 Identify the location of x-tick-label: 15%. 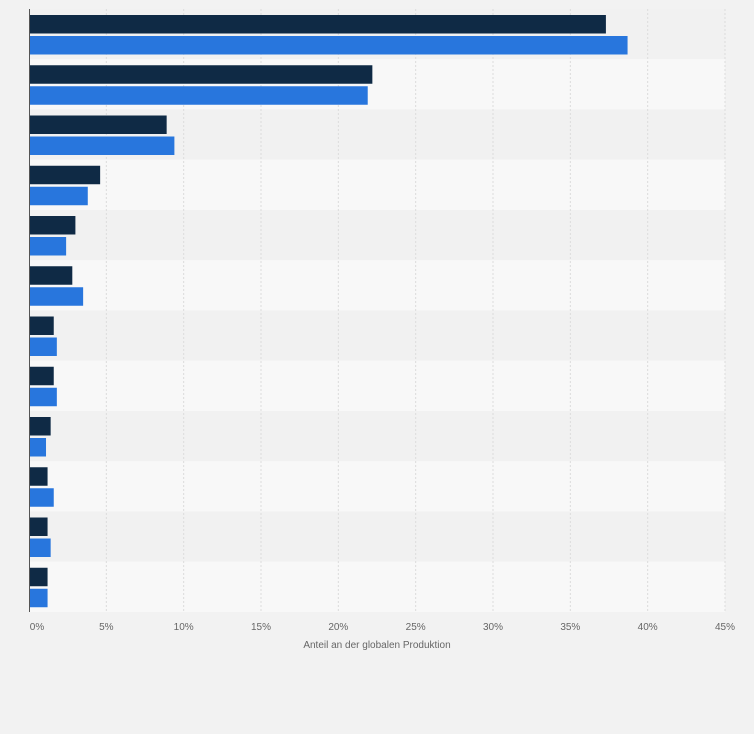
(261, 627).